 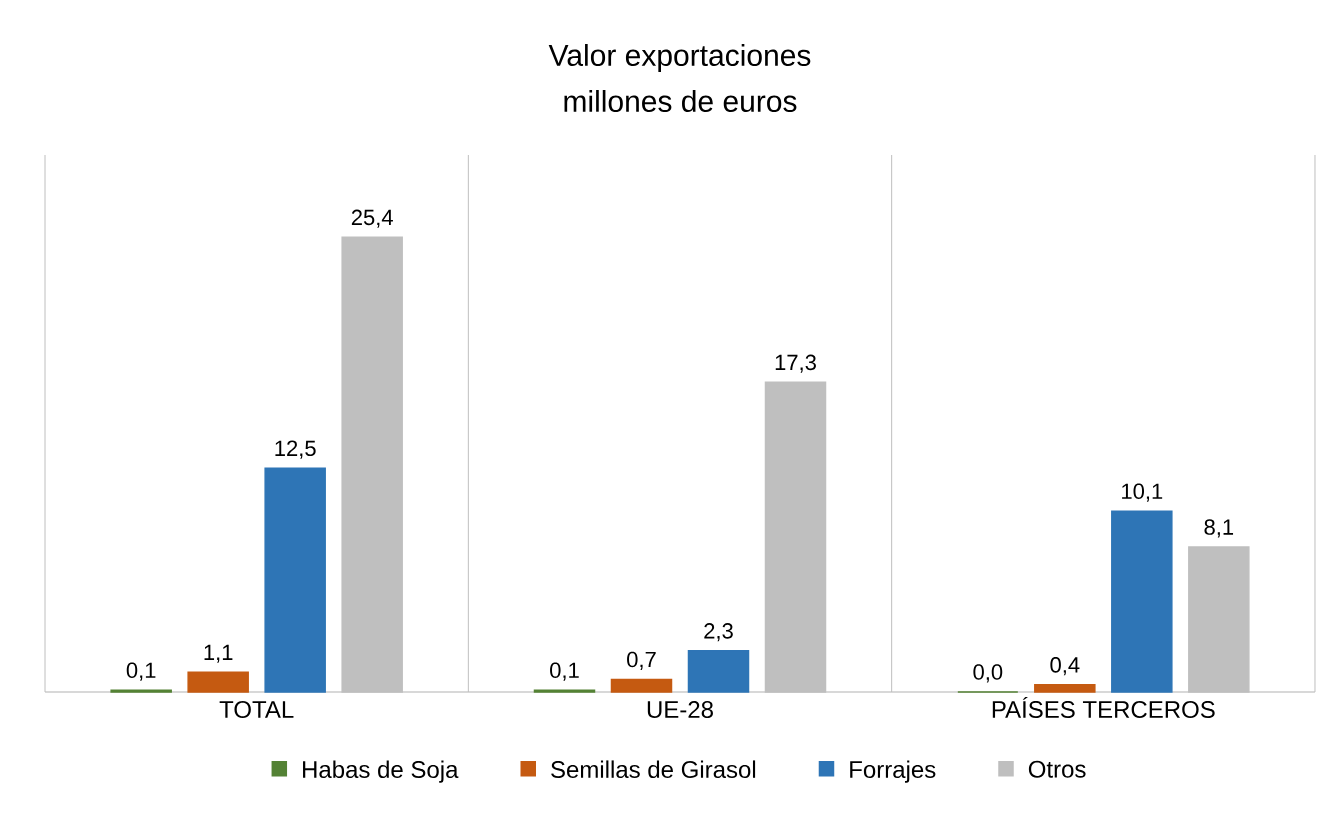 I want to click on legend-label: Semillas de Girasol, so click(x=653, y=769).